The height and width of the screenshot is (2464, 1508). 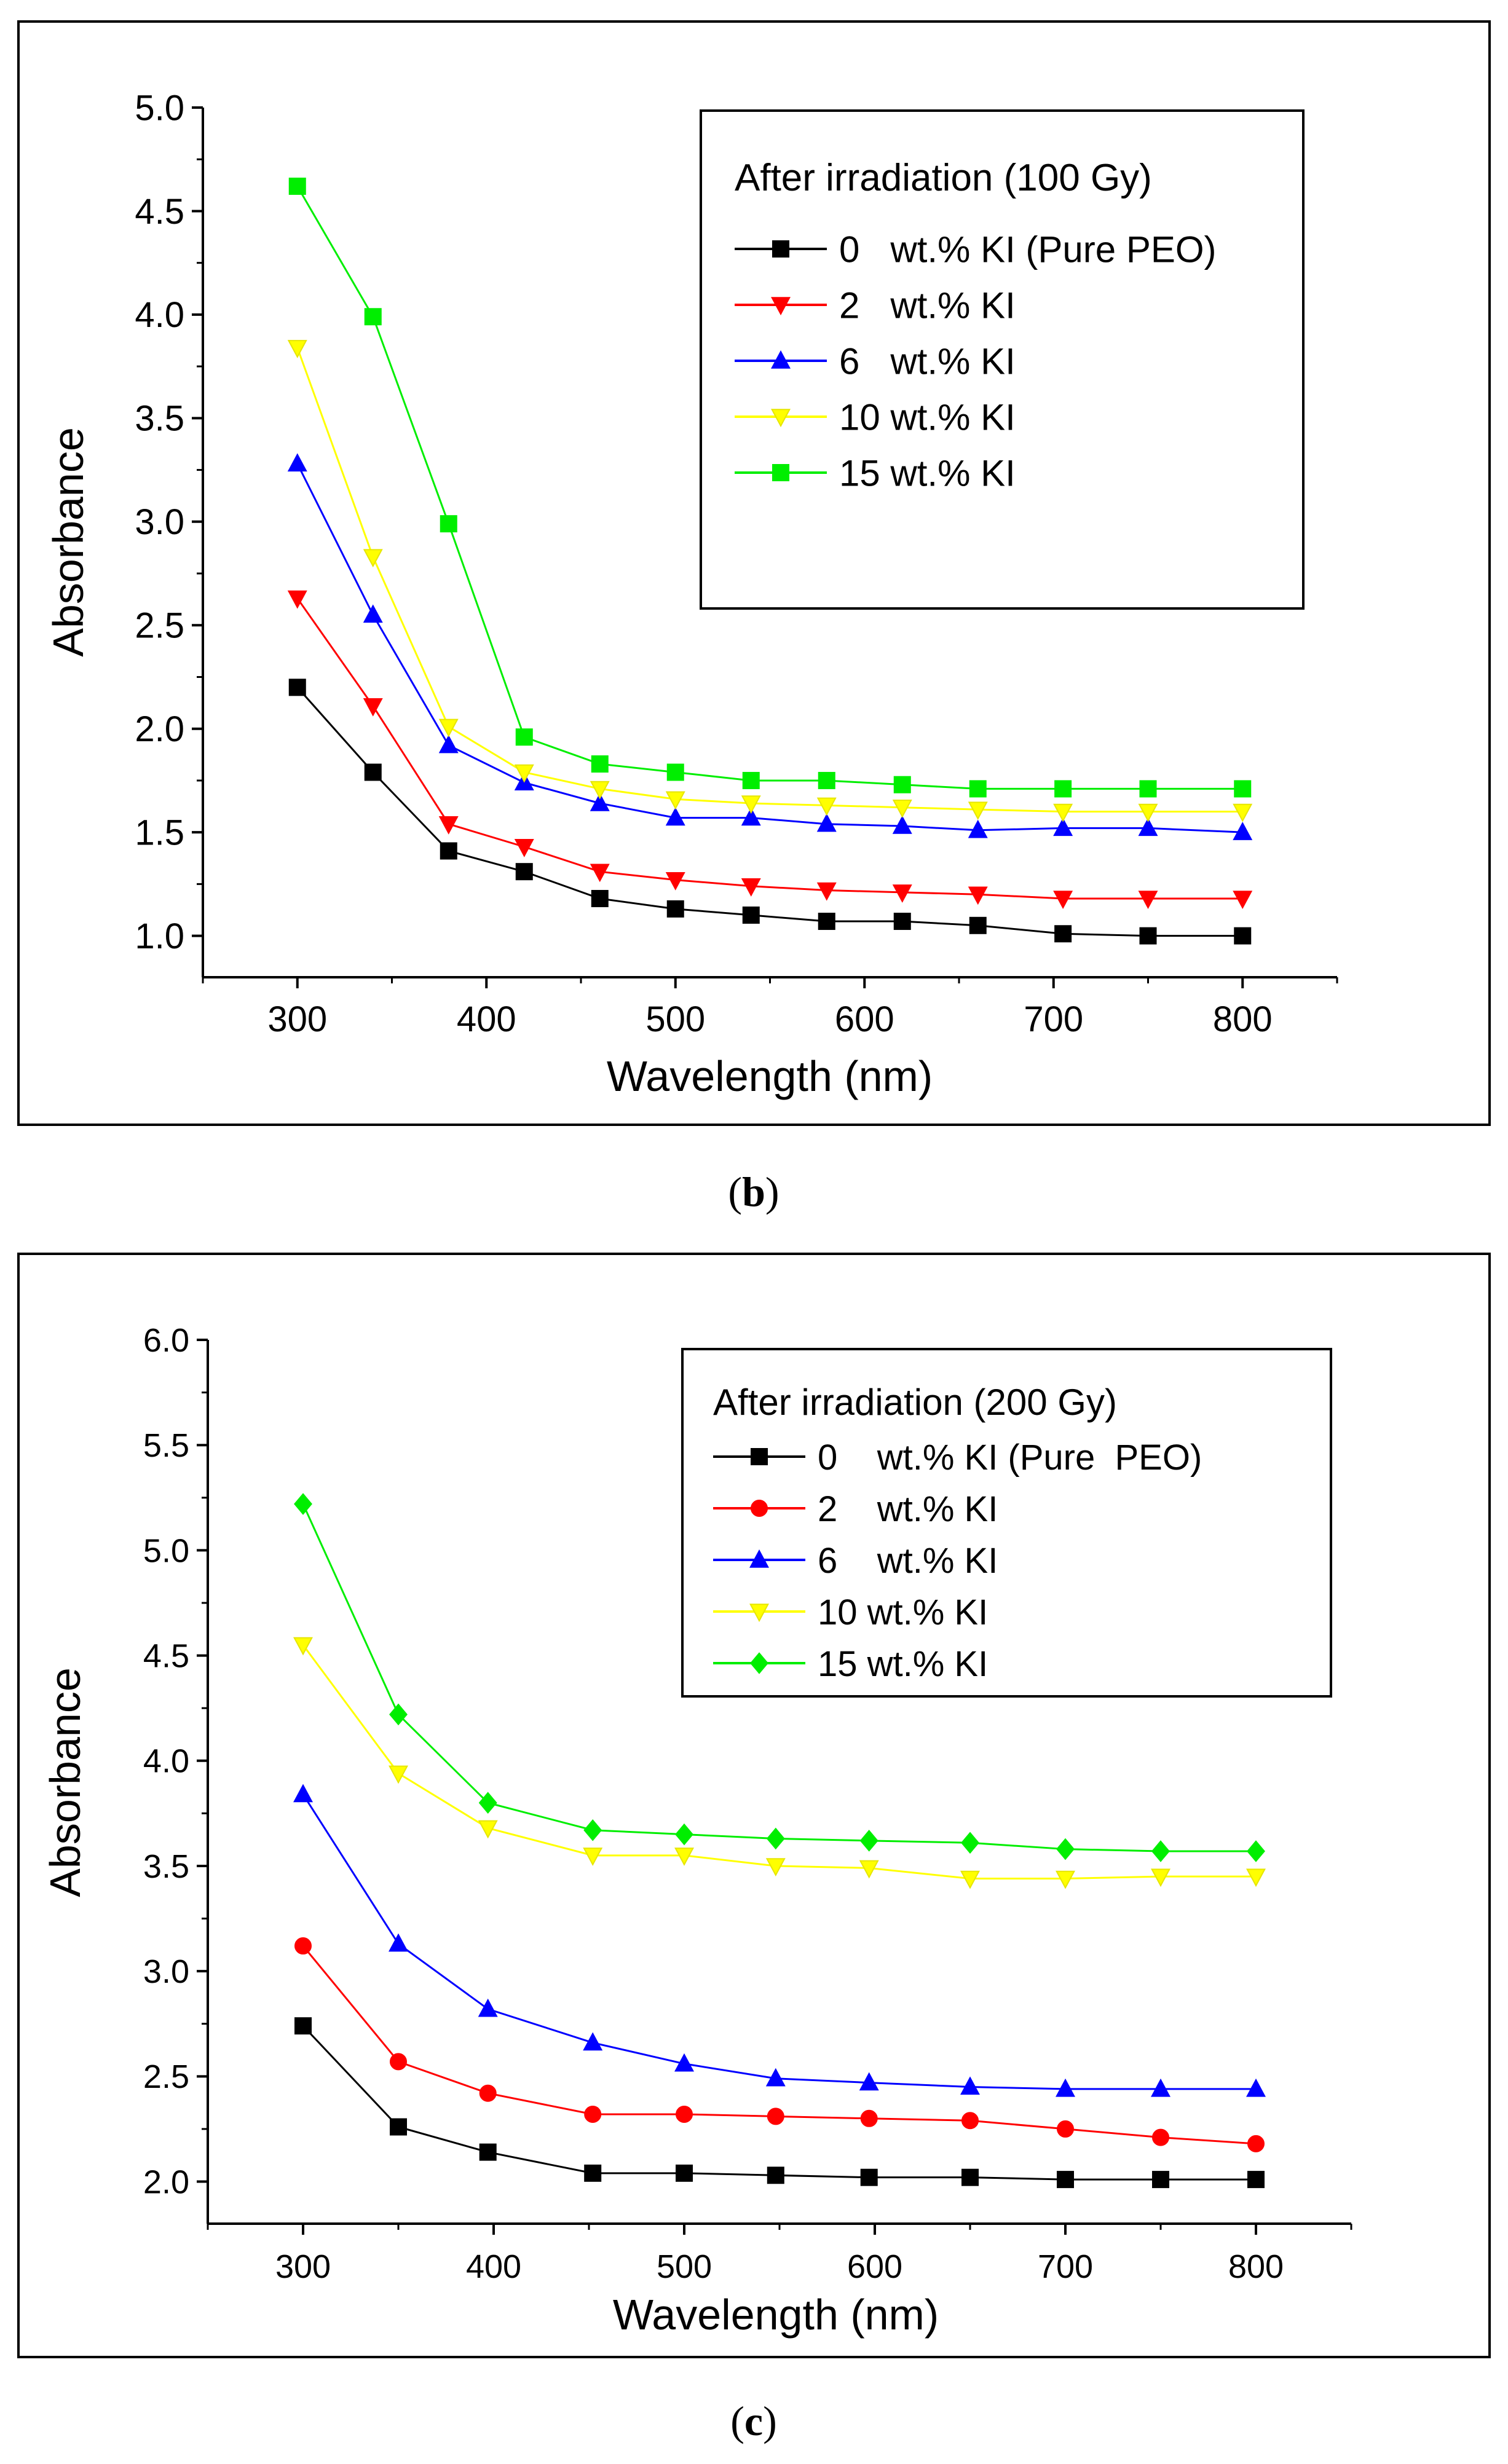 What do you see at coordinates (903, 1664) in the screenshot?
I see `panel-c-legend-label: 15 wt.% KI` at bounding box center [903, 1664].